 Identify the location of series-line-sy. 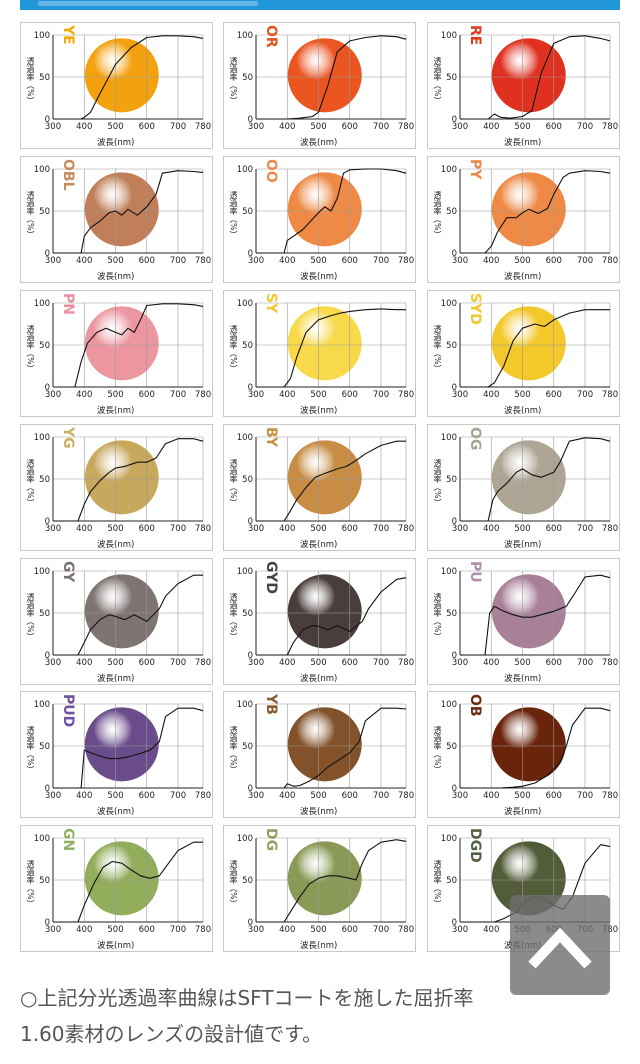
(331, 348).